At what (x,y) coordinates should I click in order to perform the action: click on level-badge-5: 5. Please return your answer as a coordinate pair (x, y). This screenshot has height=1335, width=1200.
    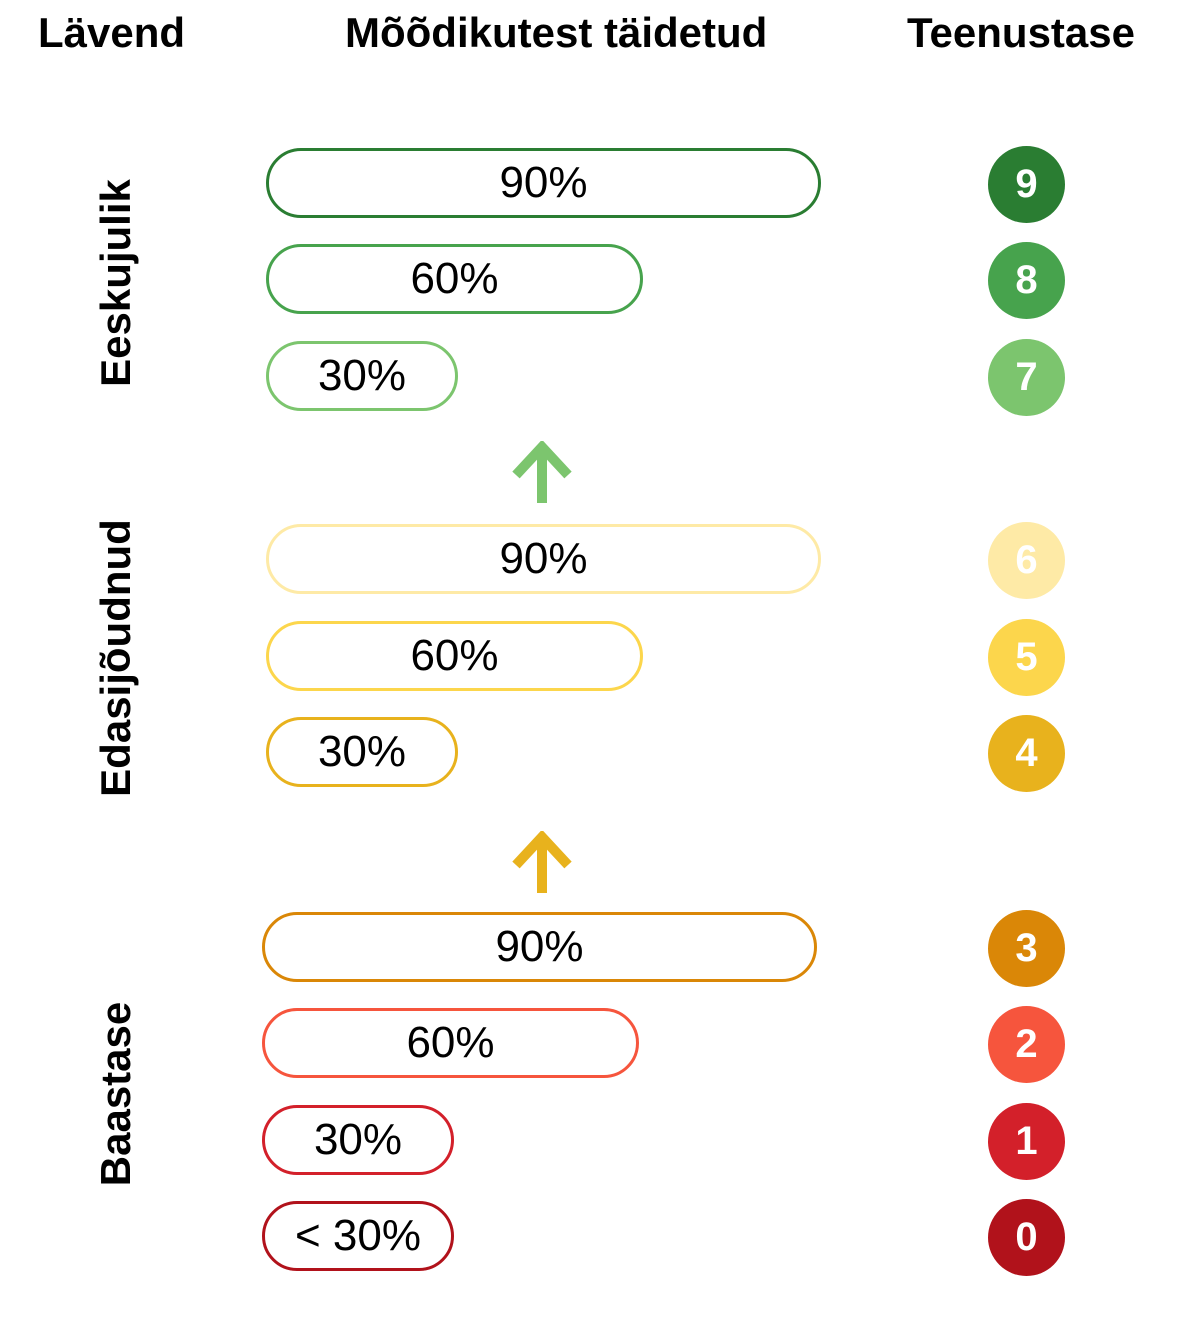
    Looking at the image, I should click on (1026, 657).